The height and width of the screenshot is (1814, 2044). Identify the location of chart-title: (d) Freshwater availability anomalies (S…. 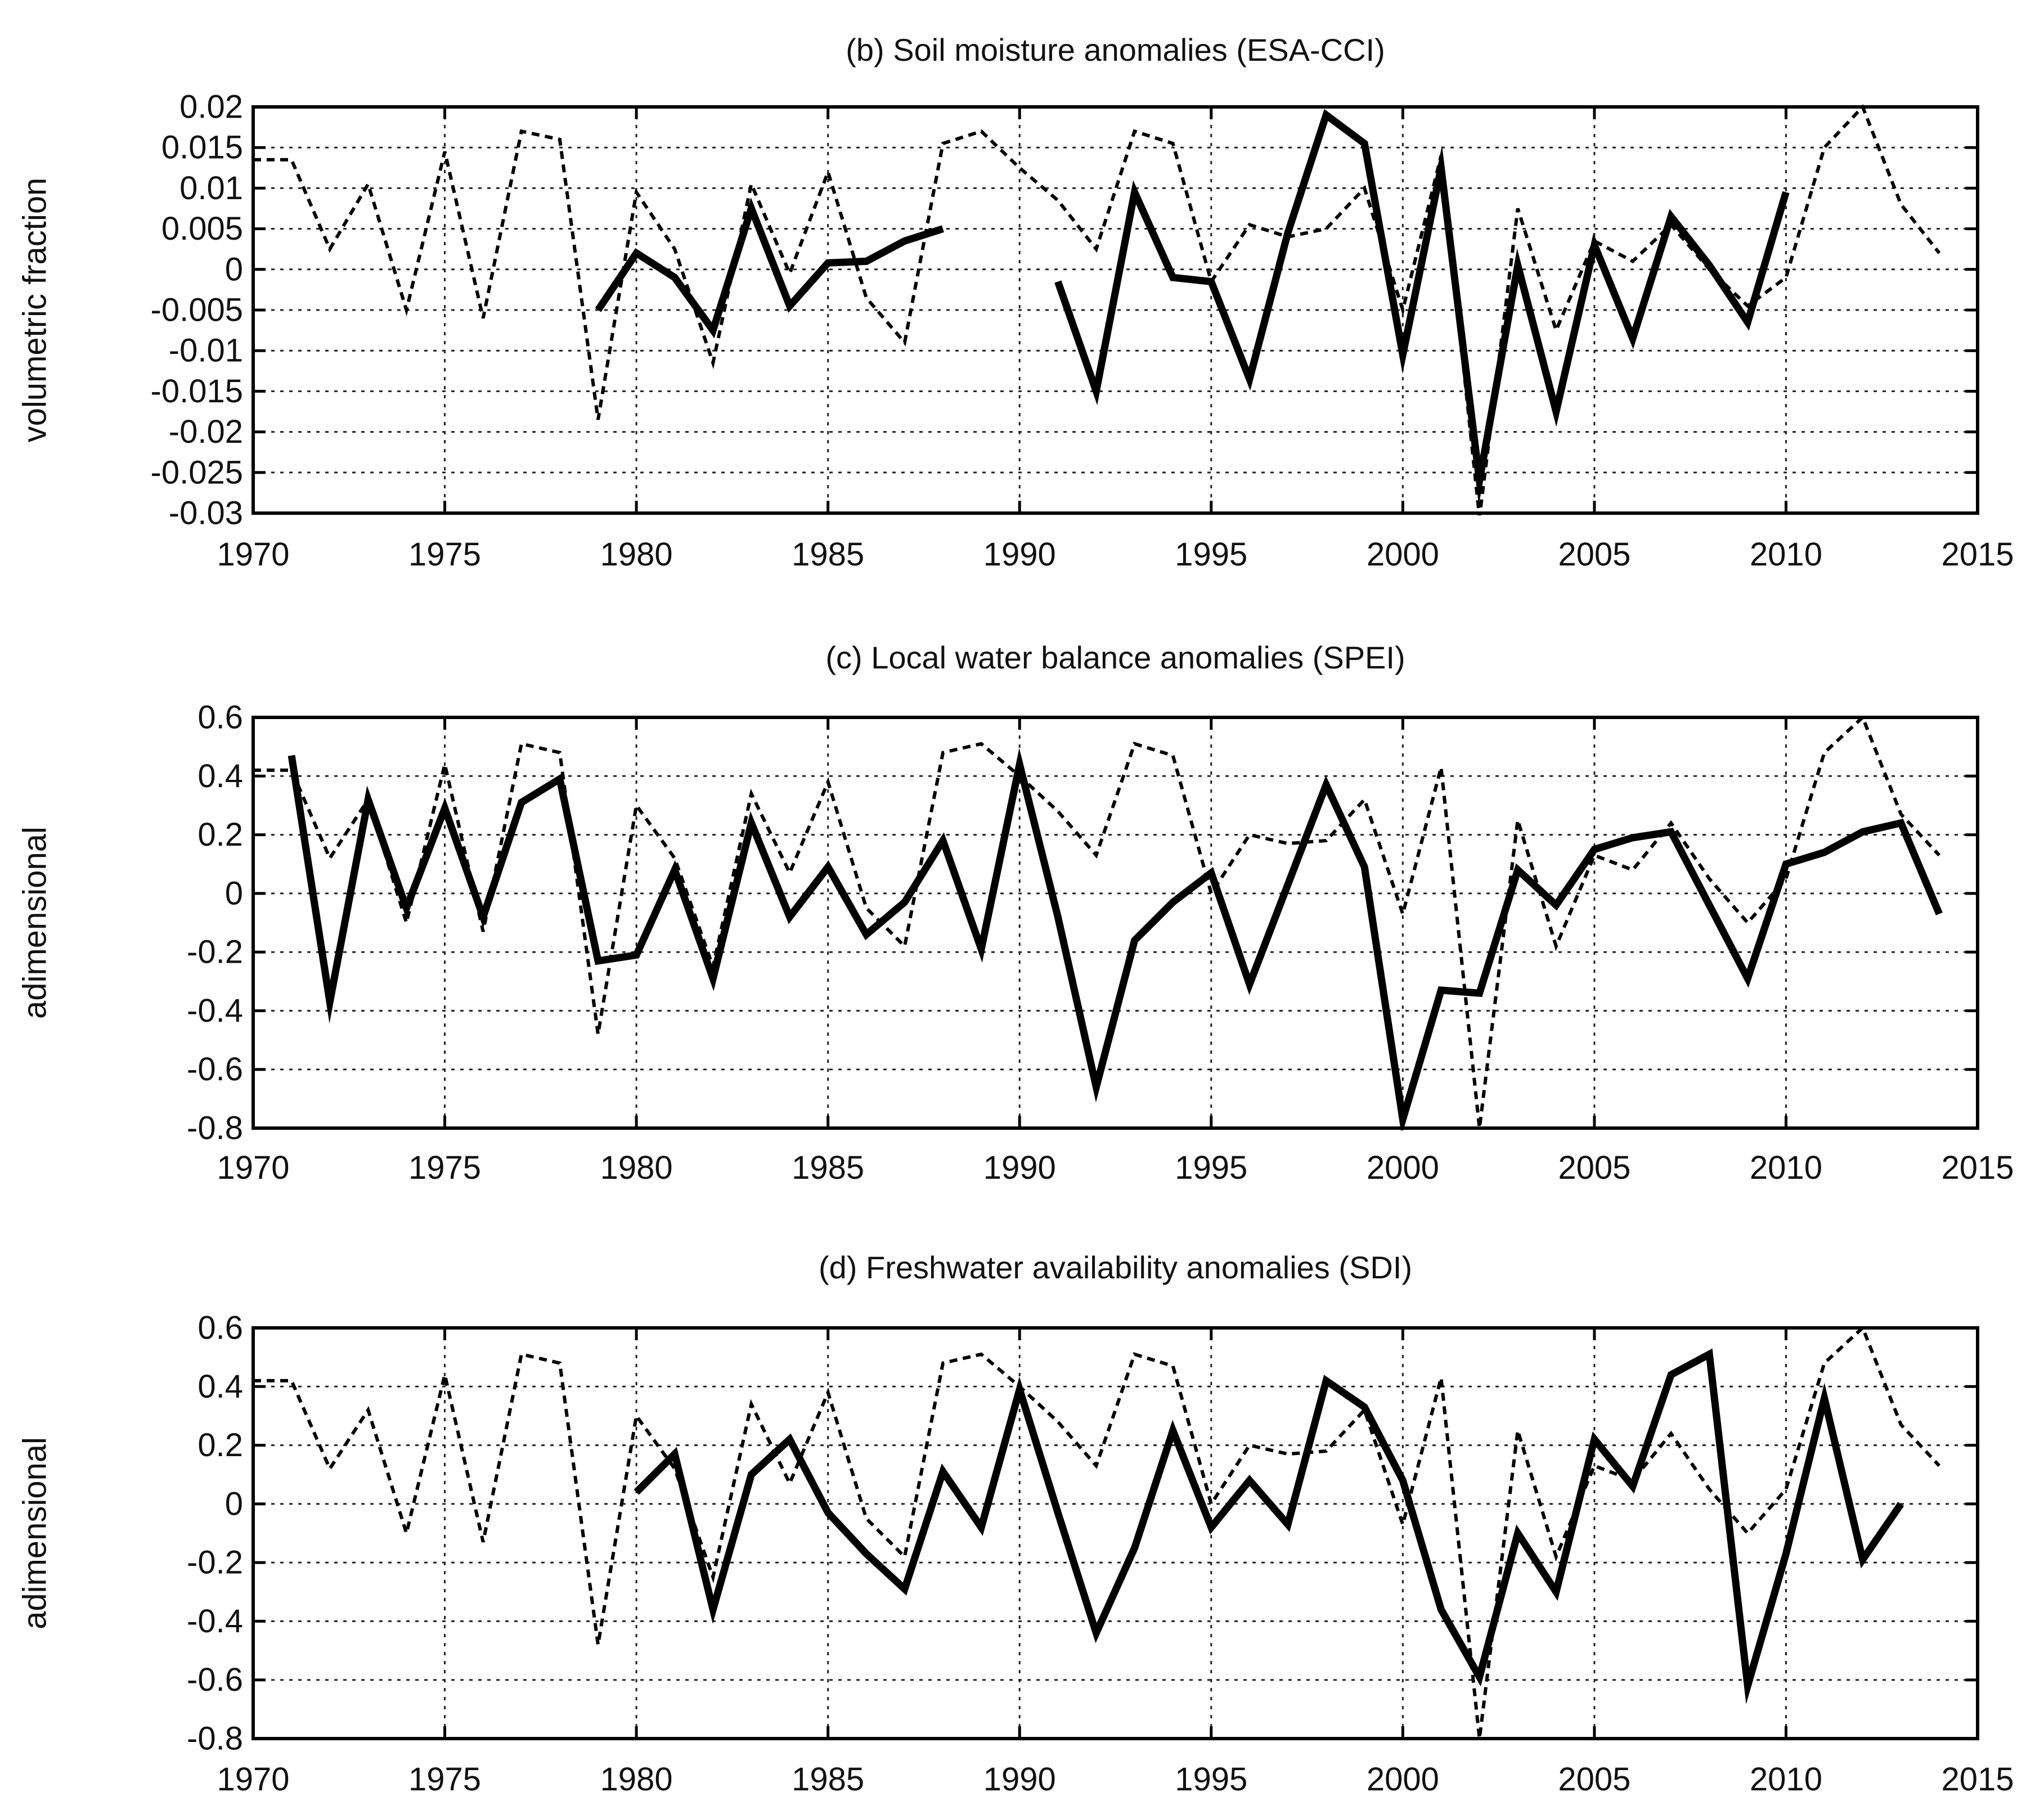
(1115, 1267).